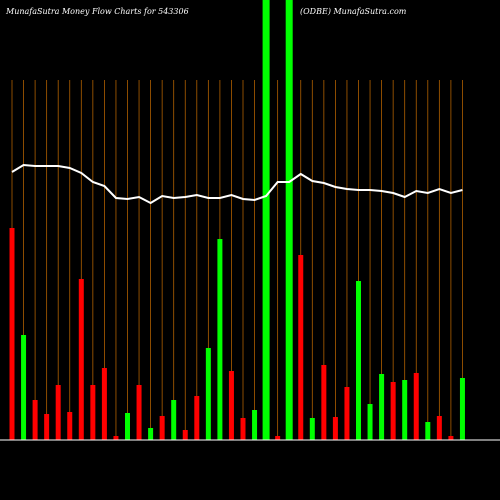 This screenshot has width=500, height=500. Describe the element at coordinates (237, 184) in the screenshot. I see `price-line` at that location.